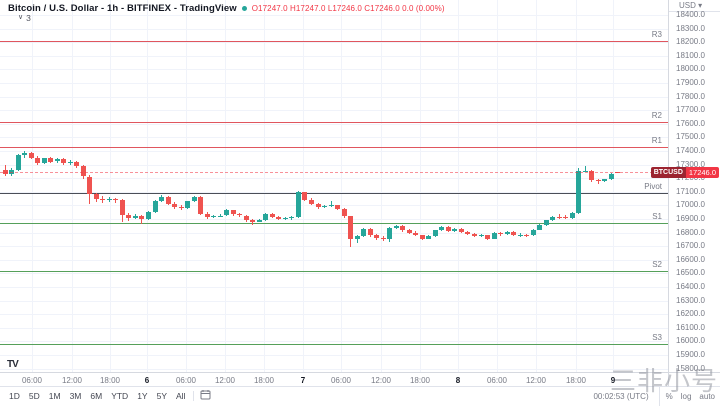 The image size is (720, 406). Describe the element at coordinates (656, 396) in the screenshot. I see `toolbar-right: 00:02:53 (UTC) % log auto` at that location.